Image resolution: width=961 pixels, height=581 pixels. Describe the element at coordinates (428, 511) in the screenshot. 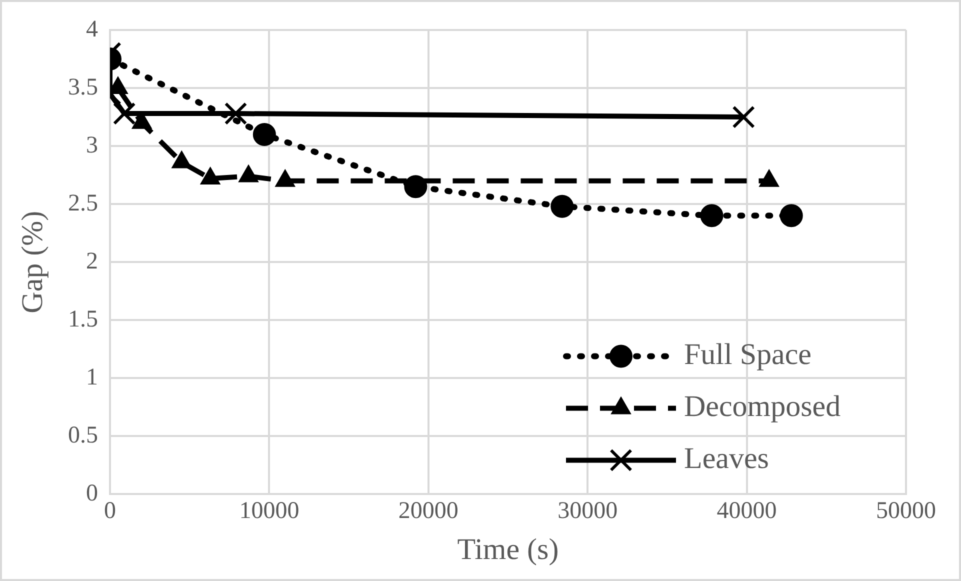

I see `x-tick-label: 20000` at that location.